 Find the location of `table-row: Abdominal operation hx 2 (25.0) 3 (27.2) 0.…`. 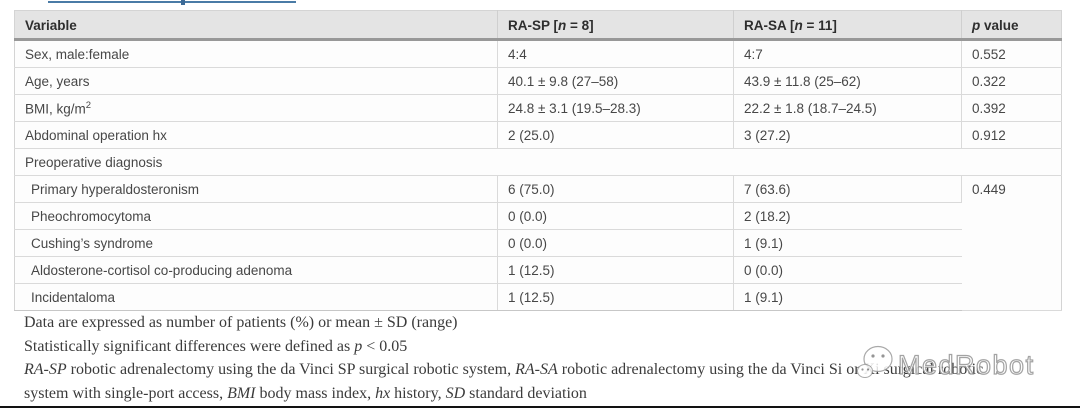

table-row: Abdominal operation hx 2 (25.0) 3 (27.2) 0.… is located at coordinates (538, 135).